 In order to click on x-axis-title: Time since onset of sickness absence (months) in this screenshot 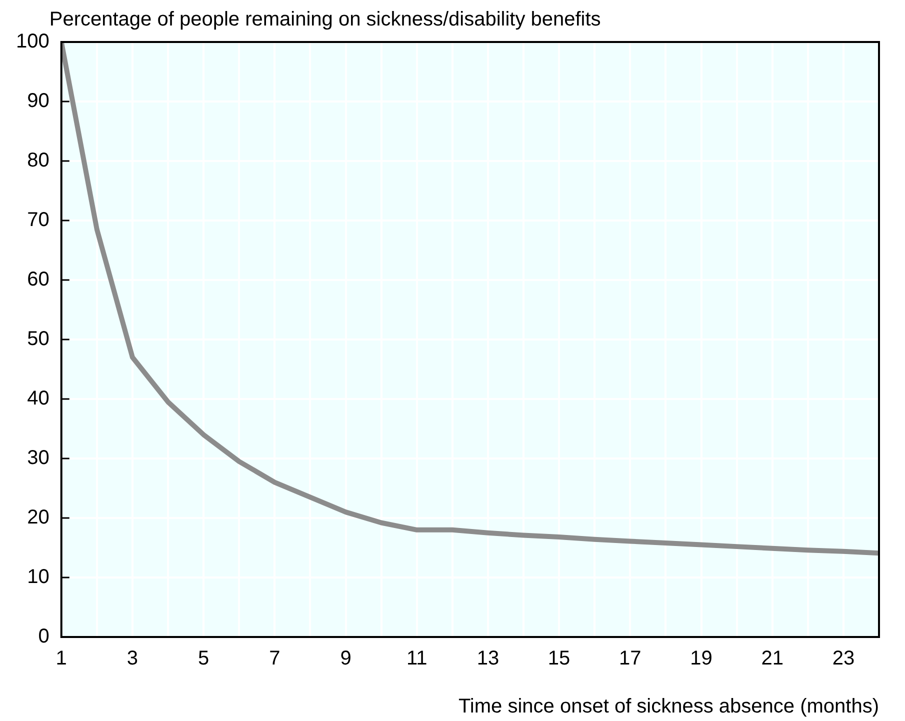, I will do `click(668, 707)`.